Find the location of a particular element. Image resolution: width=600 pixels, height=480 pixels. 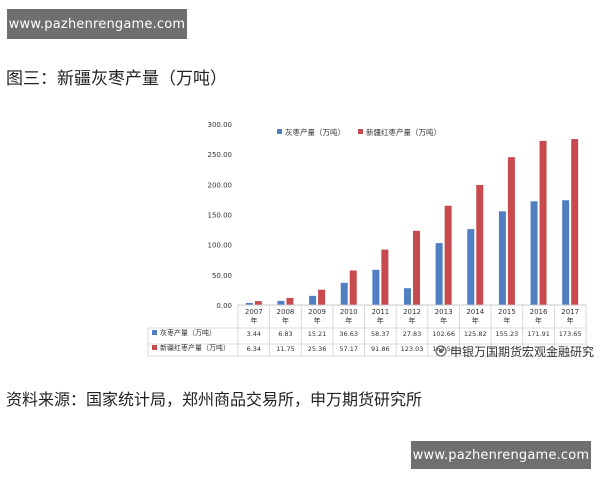

y-tick-label: 0.00 is located at coordinates (224, 306).